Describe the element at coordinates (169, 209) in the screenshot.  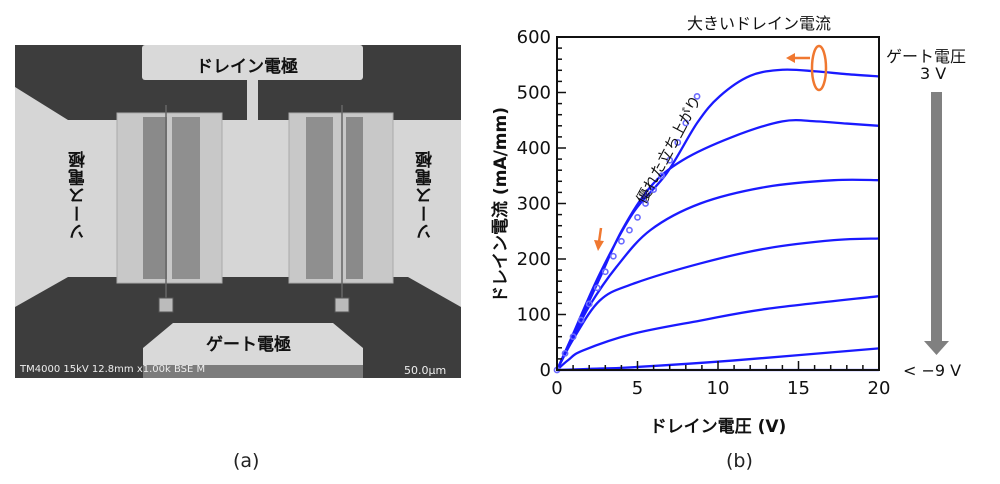
I see `channel-left` at that location.